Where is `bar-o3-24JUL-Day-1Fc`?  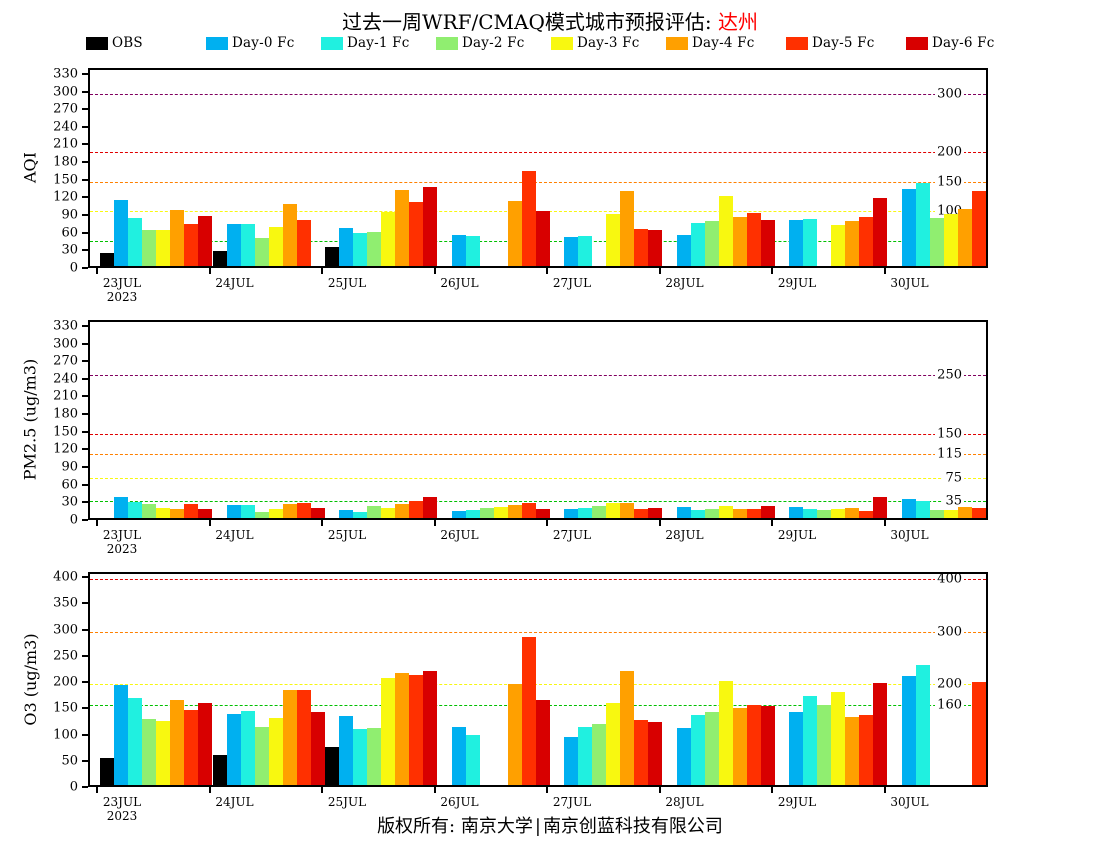 bar-o3-24JUL-Day-1Fc is located at coordinates (247, 748).